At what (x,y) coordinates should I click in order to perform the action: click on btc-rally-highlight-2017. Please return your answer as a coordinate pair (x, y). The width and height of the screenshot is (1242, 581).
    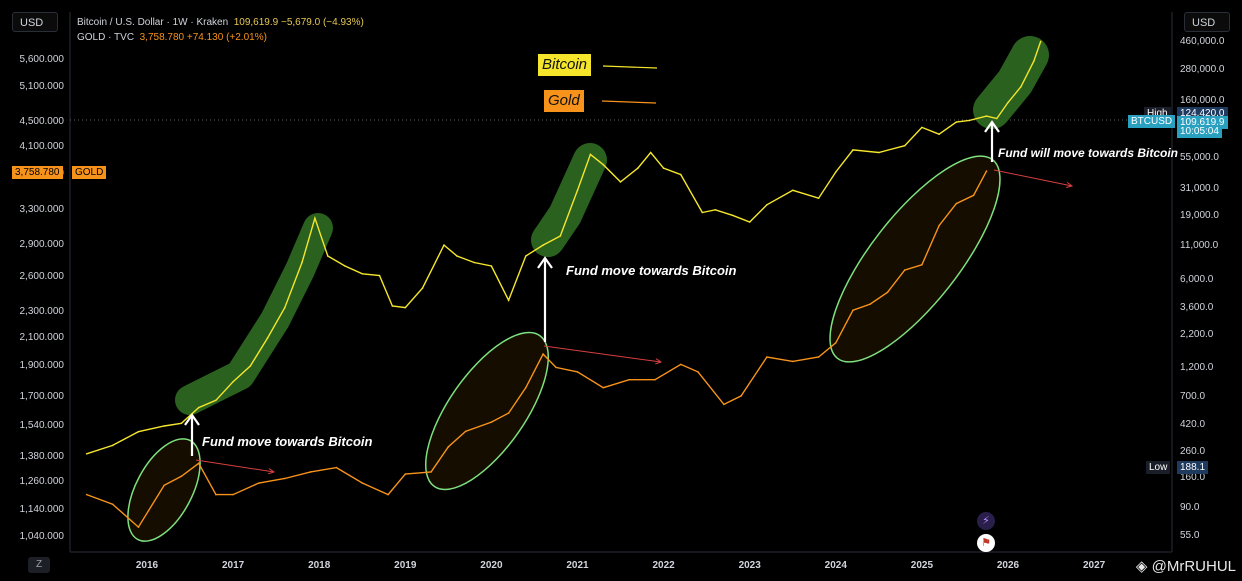
    Looking at the image, I should click on (254, 314).